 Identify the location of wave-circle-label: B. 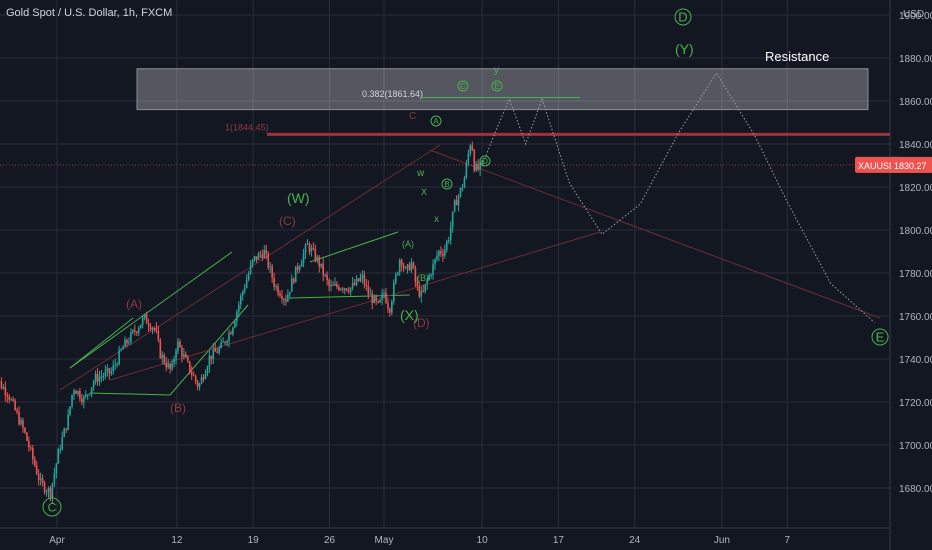
(446, 184).